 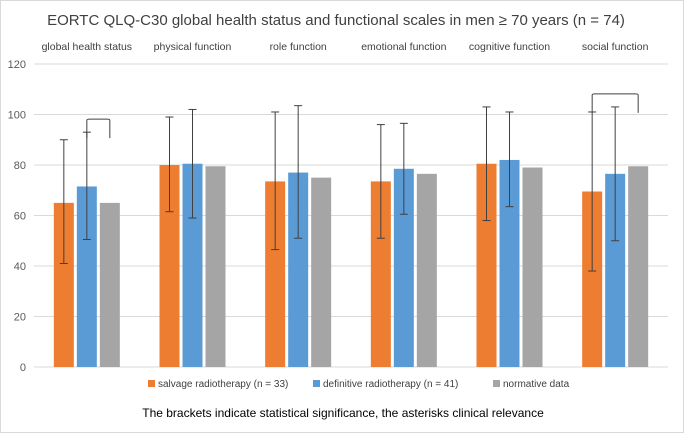 What do you see at coordinates (193, 47) in the screenshot?
I see `category-label: physical function` at bounding box center [193, 47].